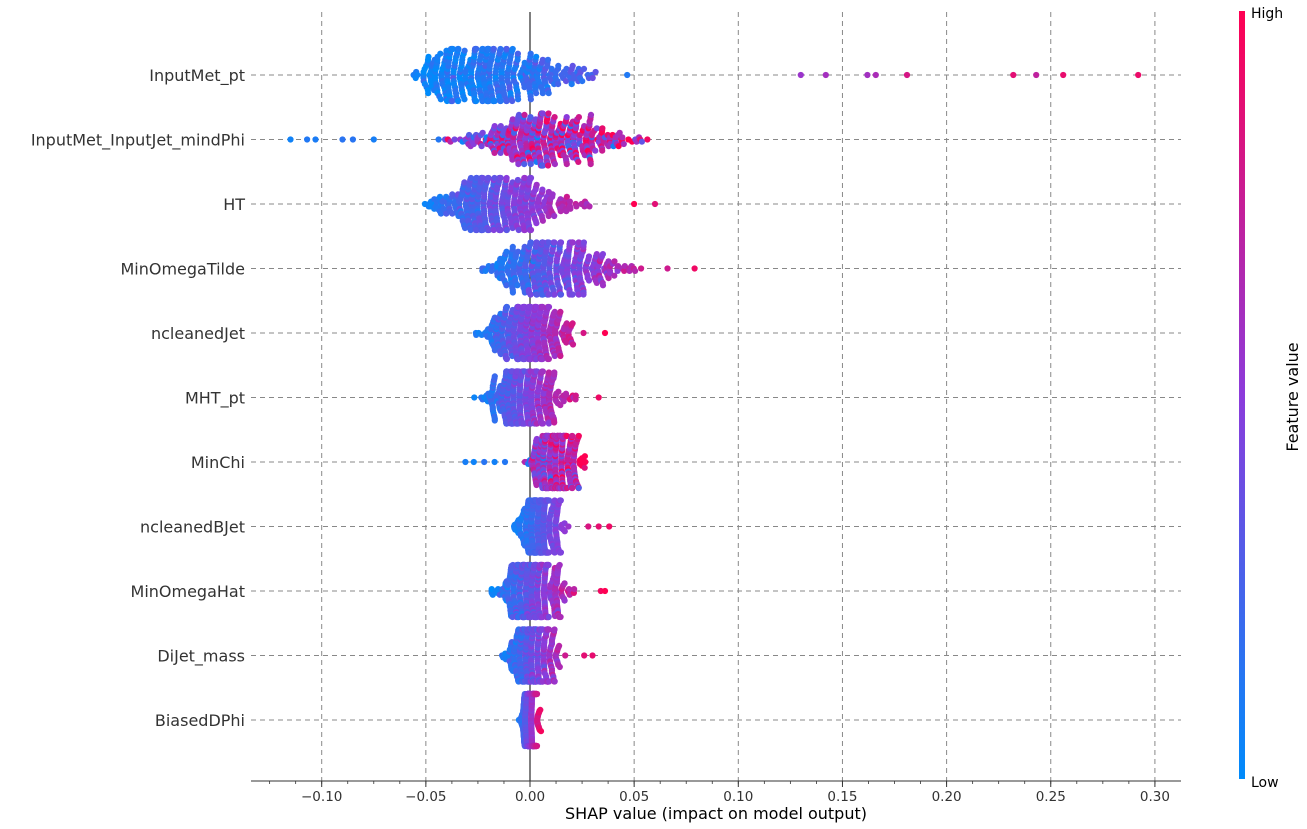 This screenshot has width=1307, height=829. What do you see at coordinates (197, 76) in the screenshot?
I see `feature-label: InputMet_pt` at bounding box center [197, 76].